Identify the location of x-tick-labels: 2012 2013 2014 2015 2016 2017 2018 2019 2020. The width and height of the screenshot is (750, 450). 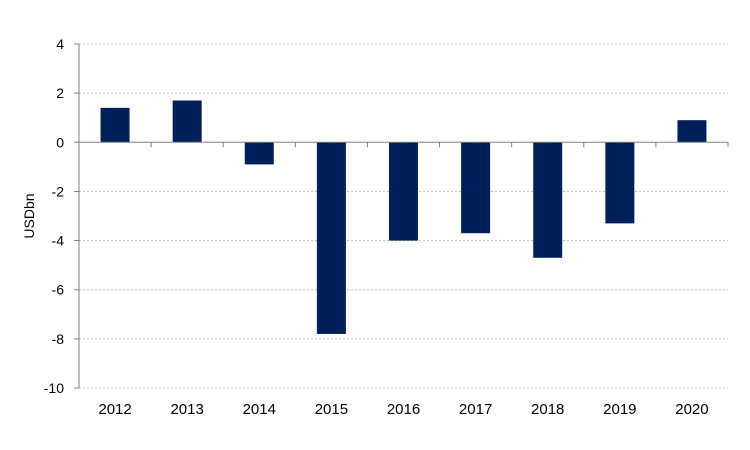
(403, 409).